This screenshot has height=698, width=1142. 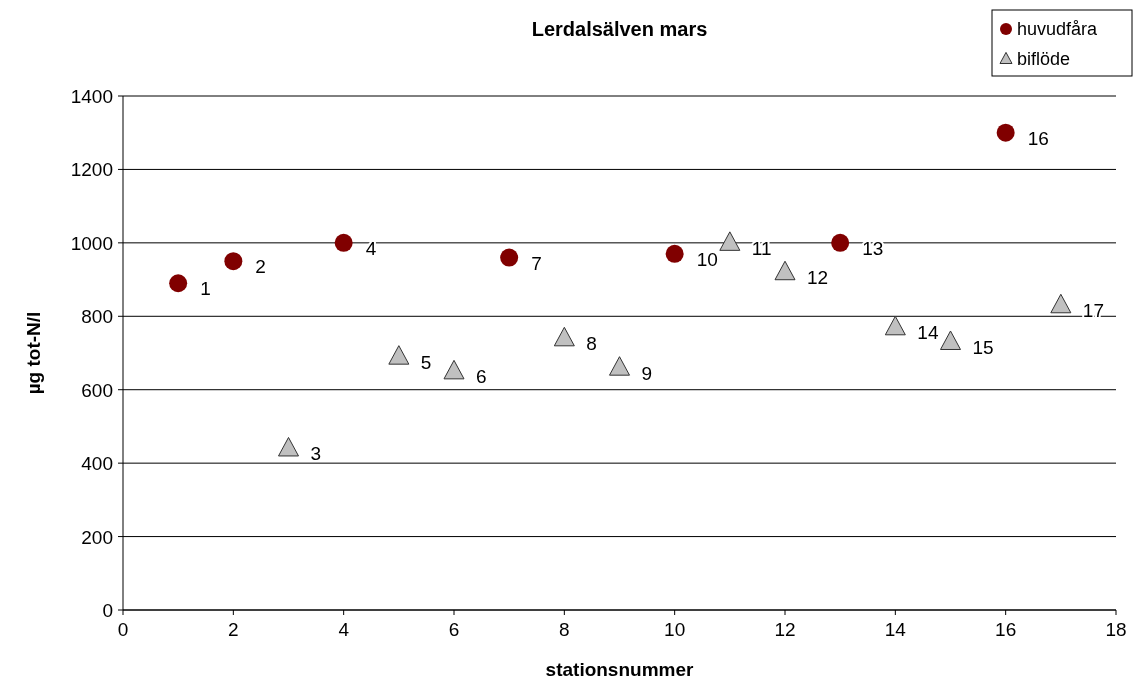 I want to click on annotation: 3, so click(x=316, y=454).